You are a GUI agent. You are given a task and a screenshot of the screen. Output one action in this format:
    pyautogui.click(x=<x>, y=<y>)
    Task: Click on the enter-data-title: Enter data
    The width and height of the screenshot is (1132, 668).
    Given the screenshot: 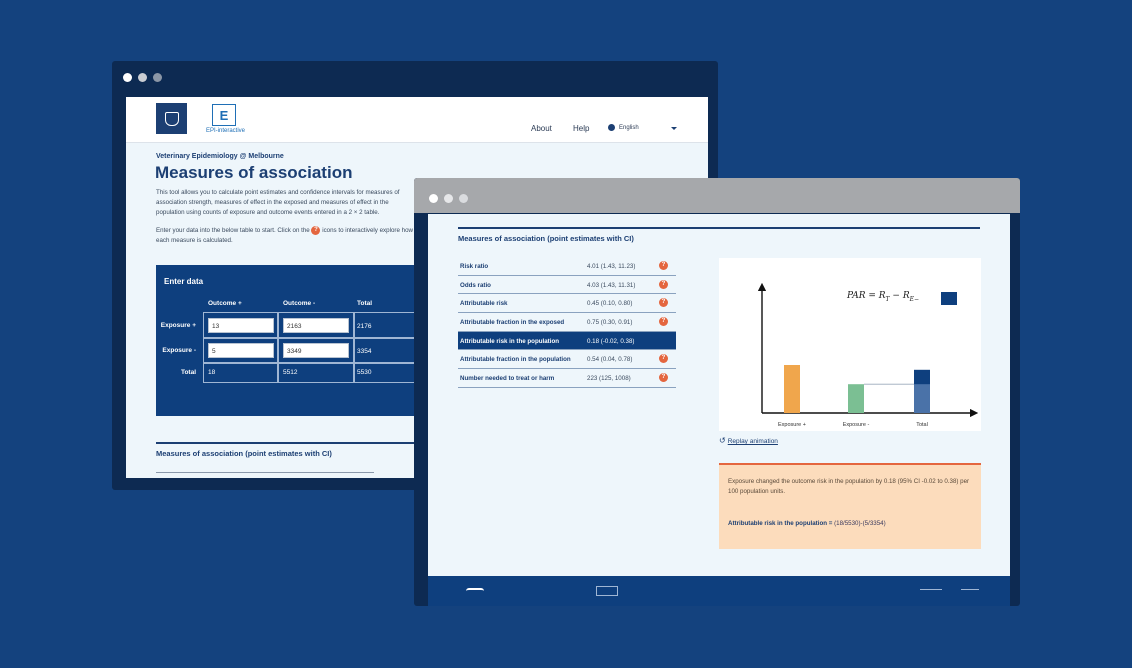 What is the action you would take?
    pyautogui.click(x=184, y=281)
    